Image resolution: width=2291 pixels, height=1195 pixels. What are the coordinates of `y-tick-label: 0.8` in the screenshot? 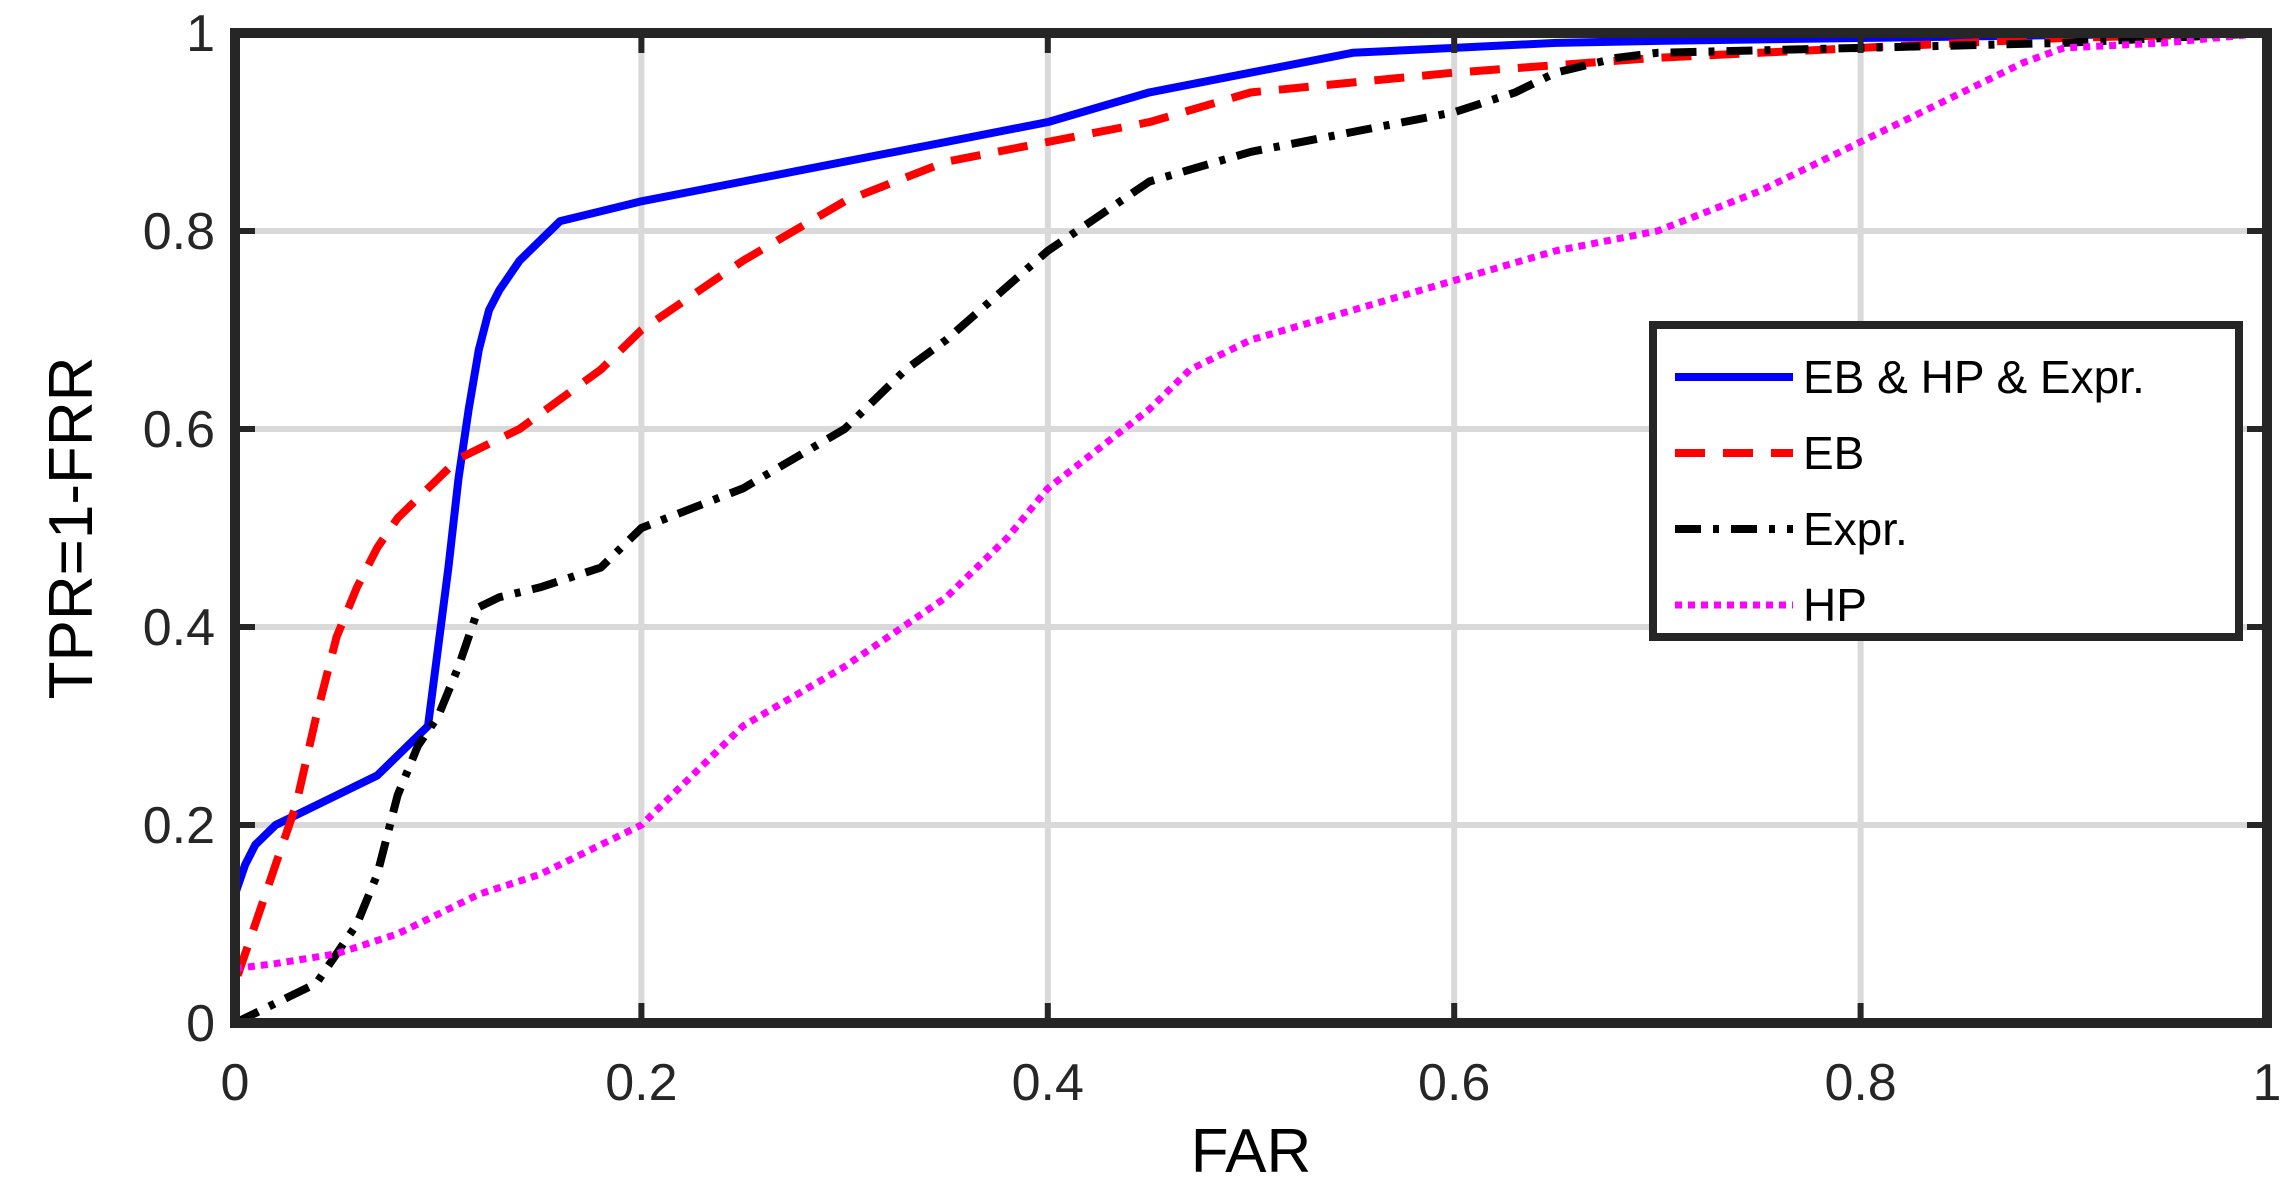 It's located at (179, 232).